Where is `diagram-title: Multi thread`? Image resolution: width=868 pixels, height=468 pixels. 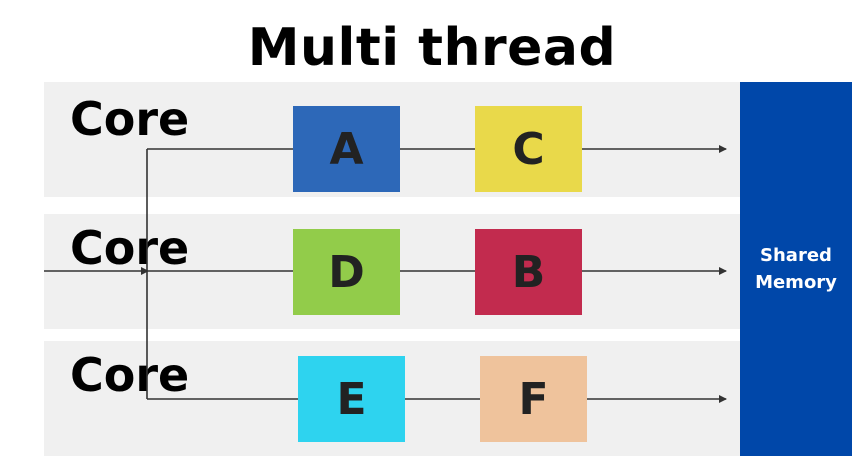
diagram-title: Multi thread is located at coordinates (432, 48).